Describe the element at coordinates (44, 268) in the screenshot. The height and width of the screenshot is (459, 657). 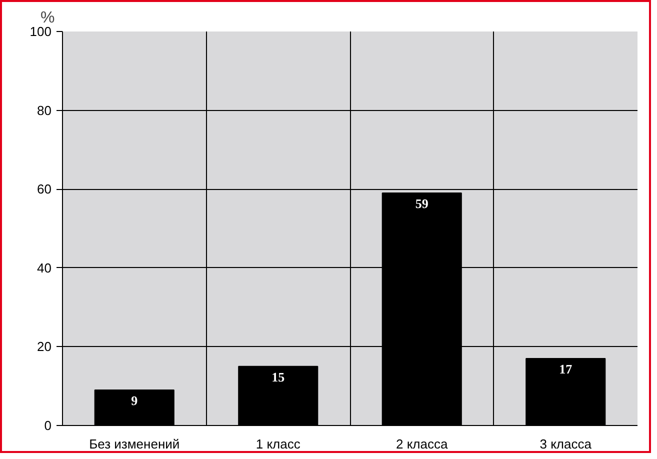
I see `y-tick-label: 40` at that location.